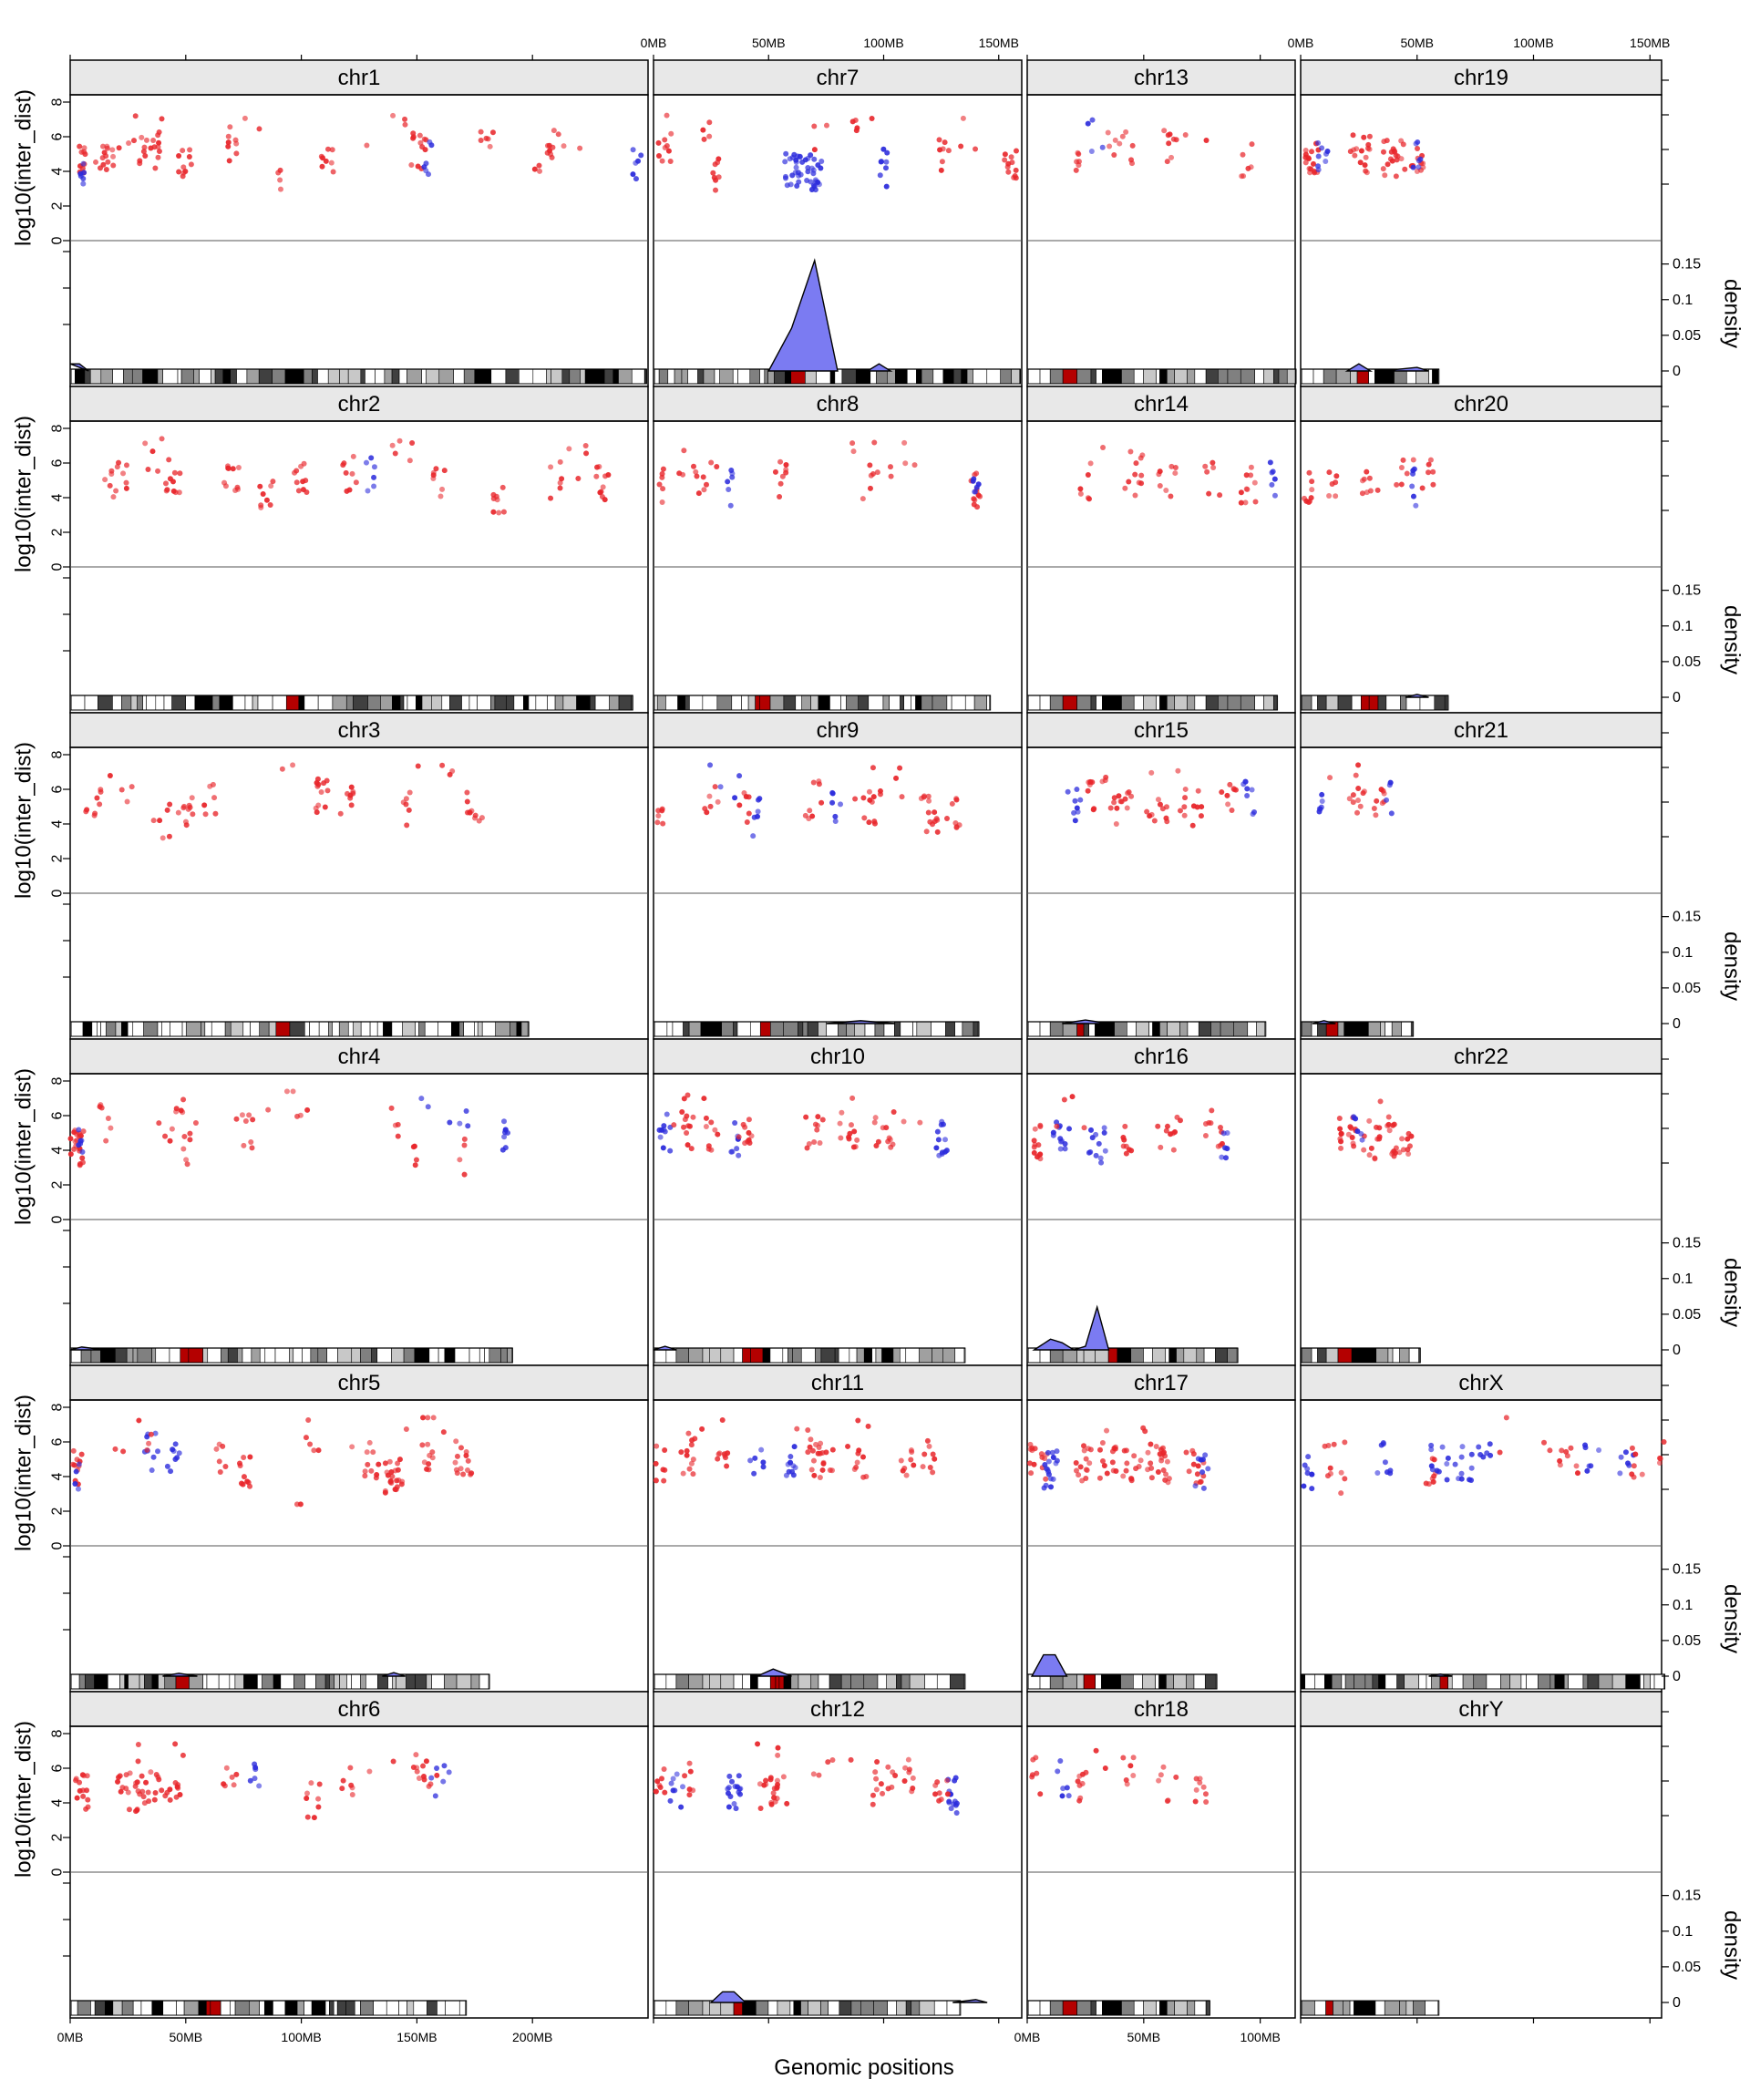 Image resolution: width=1750 pixels, height=2100 pixels. Describe the element at coordinates (1677, 1024) in the screenshot. I see `density-tick-label: 0` at that location.